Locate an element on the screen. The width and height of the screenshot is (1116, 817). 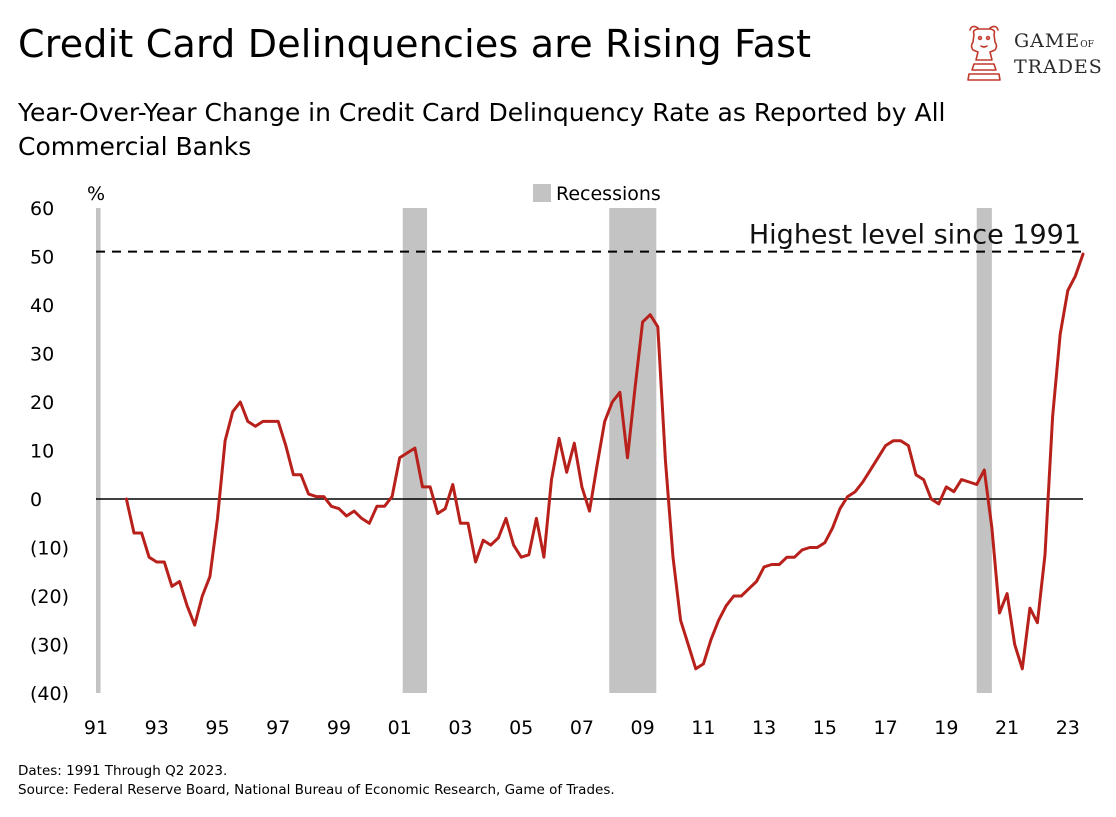
logo-wordmark: GAMEOF TRADES is located at coordinates (1058, 54).